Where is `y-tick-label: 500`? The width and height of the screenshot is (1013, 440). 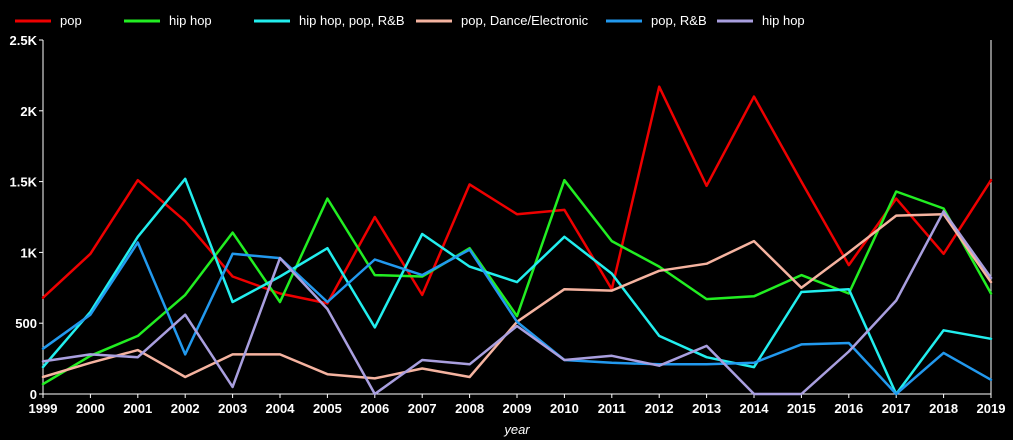
y-tick-label: 500 is located at coordinates (26, 323).